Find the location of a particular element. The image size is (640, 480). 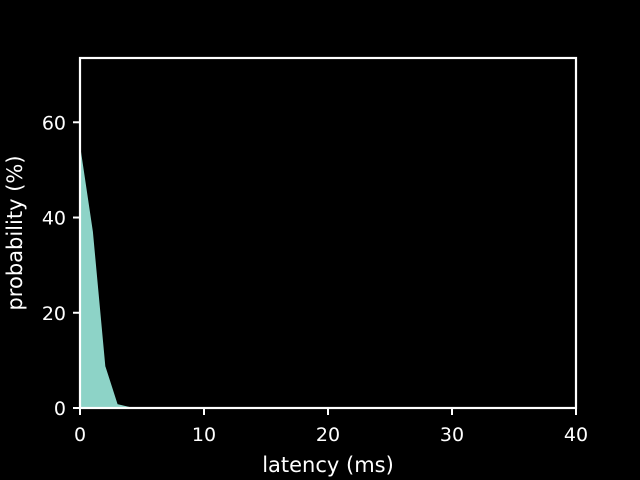

x-tick-label: 20 is located at coordinates (328, 435).